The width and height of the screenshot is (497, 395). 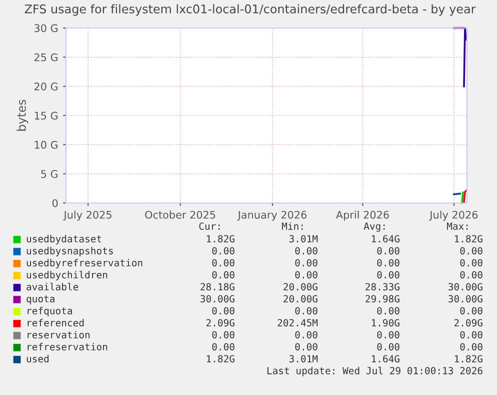 What do you see at coordinates (374, 371) in the screenshot?
I see `text: Last update: Wed Jul 29 01:00:13 2026` at bounding box center [374, 371].